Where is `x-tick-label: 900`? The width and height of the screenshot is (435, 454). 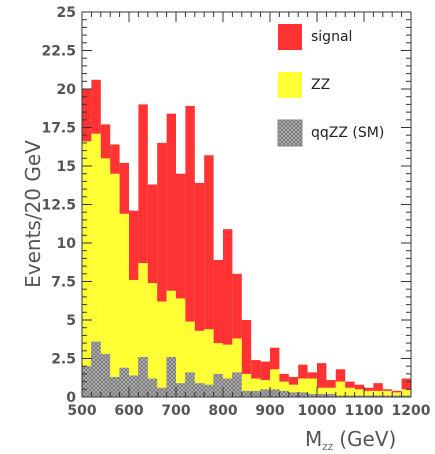
x-tick-label: 900 is located at coordinates (269, 411).